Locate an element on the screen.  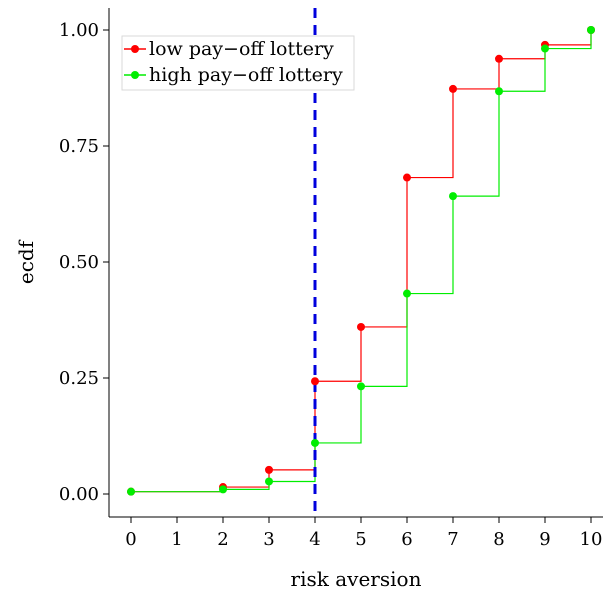
x-tick-label: 6 is located at coordinates (406, 539).